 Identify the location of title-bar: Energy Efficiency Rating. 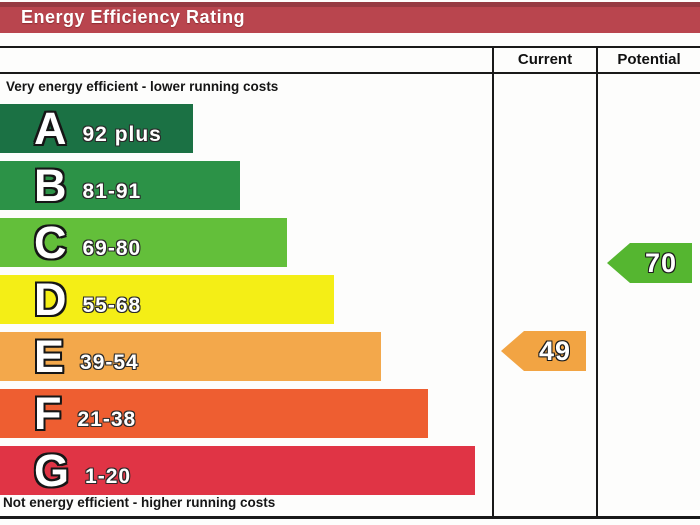
(350, 17).